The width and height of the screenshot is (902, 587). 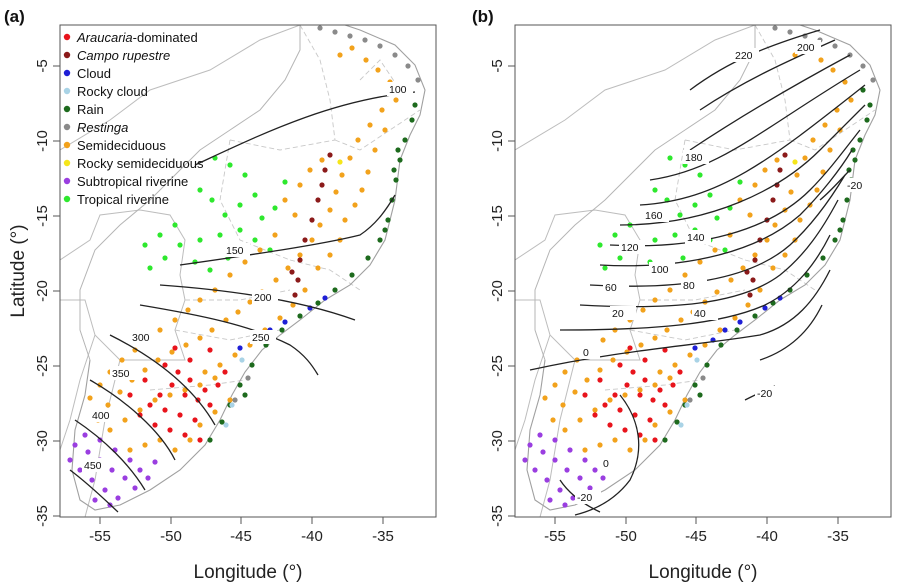 I want to click on legend-label: Campo rupestre, so click(x=123, y=55).